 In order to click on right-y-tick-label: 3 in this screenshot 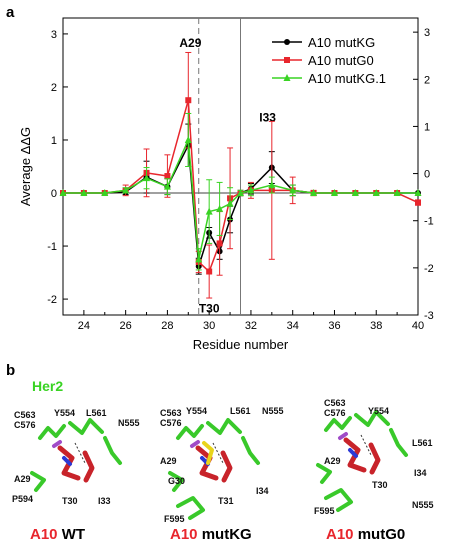, I will do `click(427, 33)`.